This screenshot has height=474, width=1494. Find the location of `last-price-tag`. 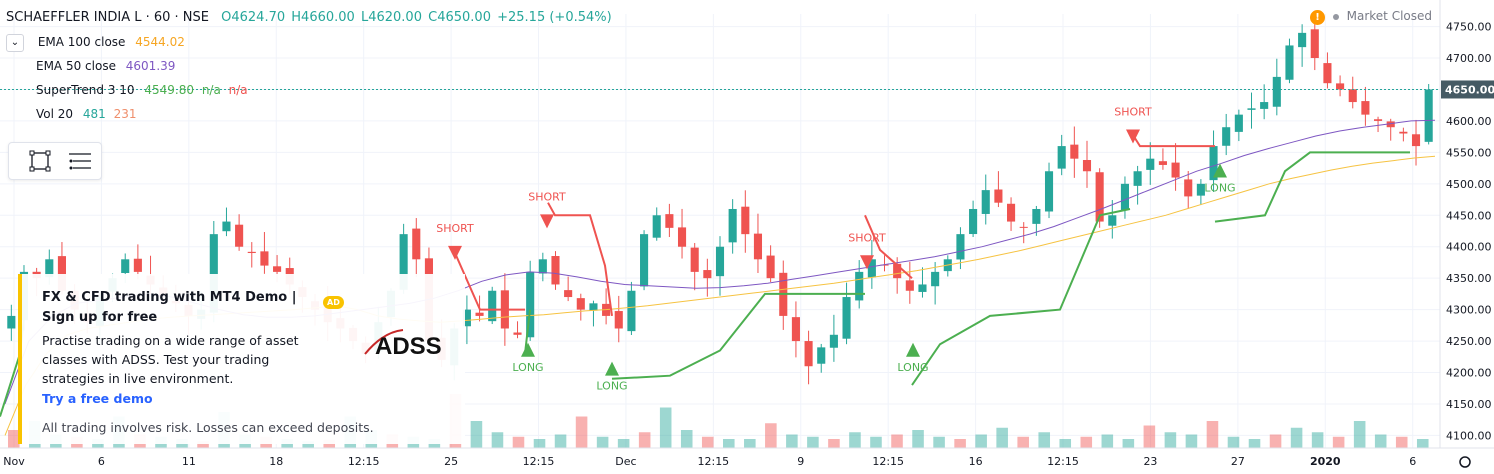

last-price-tag is located at coordinates (1467, 89).